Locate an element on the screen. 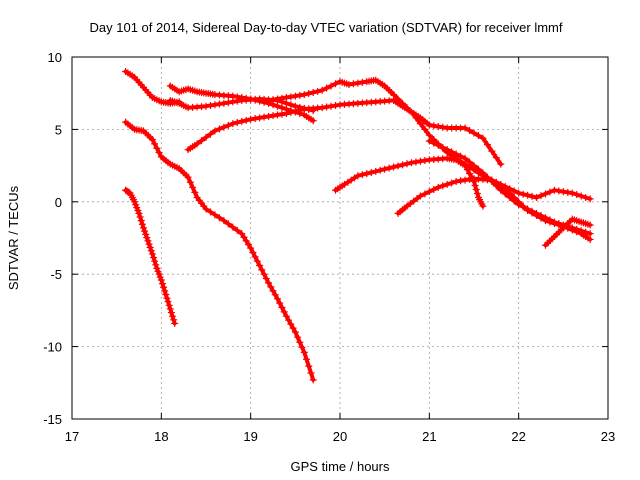  x-tick-label: 19 is located at coordinates (250, 436).